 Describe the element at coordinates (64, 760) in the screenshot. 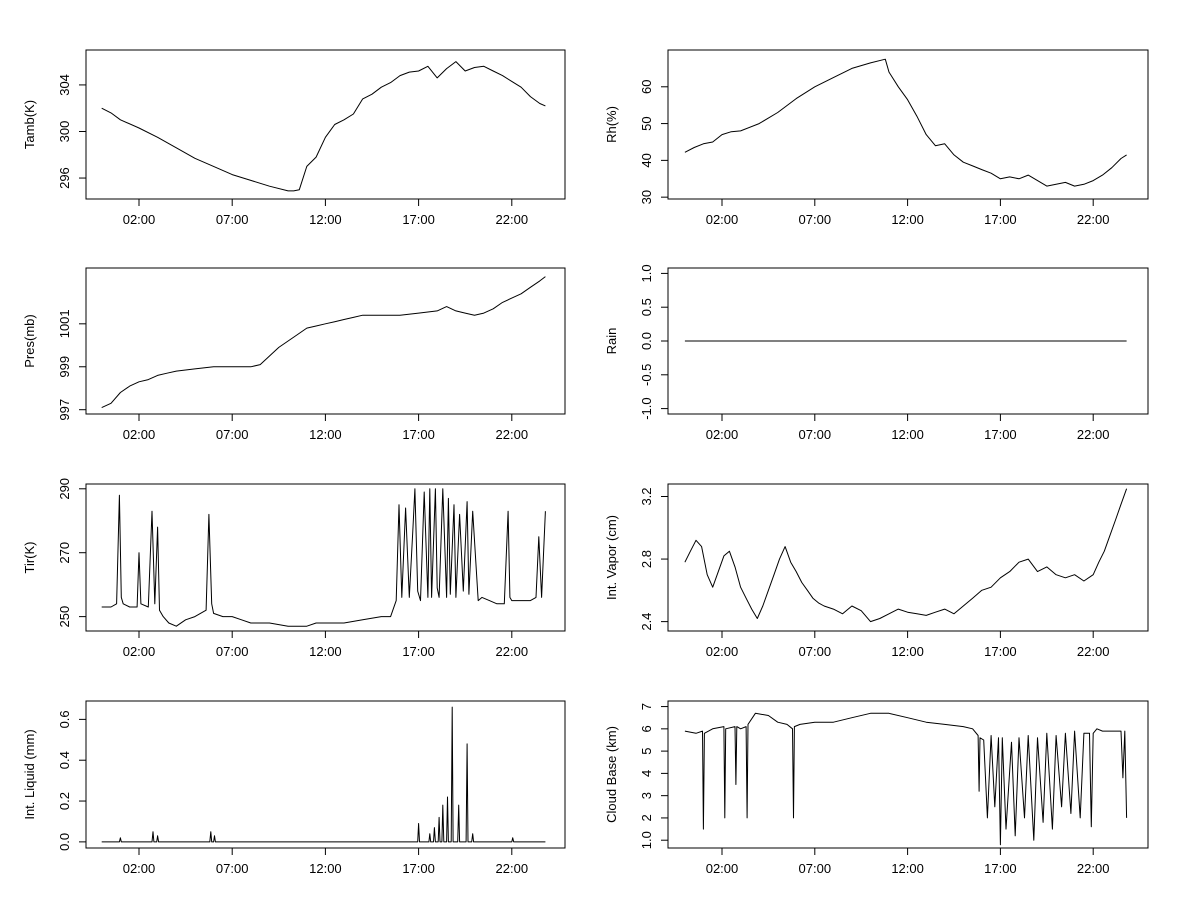

I see `y-tick-label: 0.4` at that location.